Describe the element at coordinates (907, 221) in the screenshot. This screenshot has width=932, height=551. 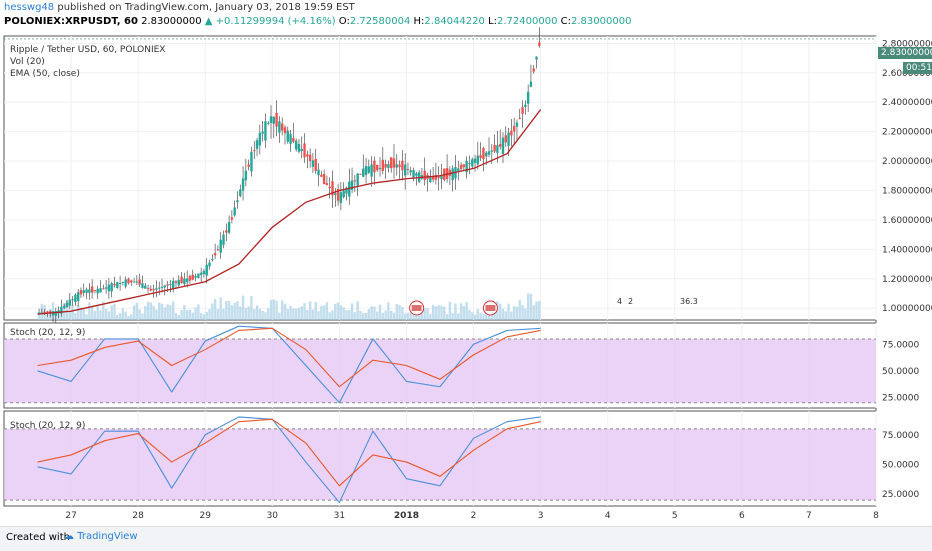
I see `y-tick-label: 1.60000000` at that location.